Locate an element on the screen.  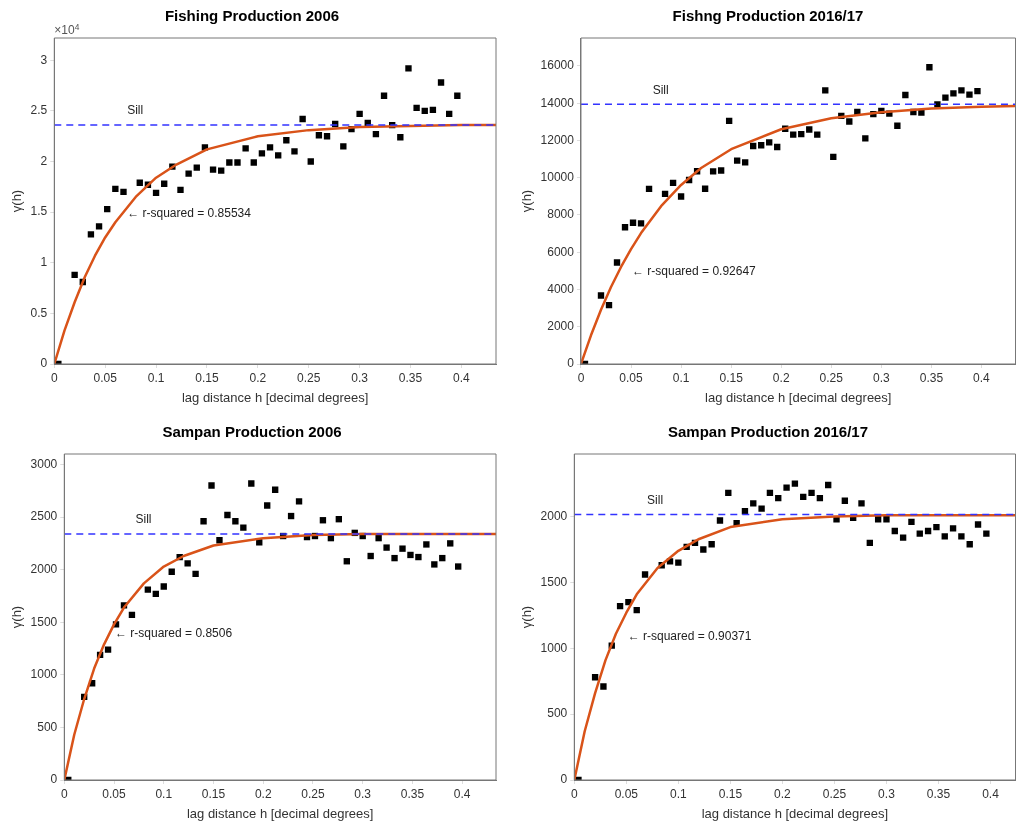
y-tick-label: 3 is located at coordinates (44, 59).